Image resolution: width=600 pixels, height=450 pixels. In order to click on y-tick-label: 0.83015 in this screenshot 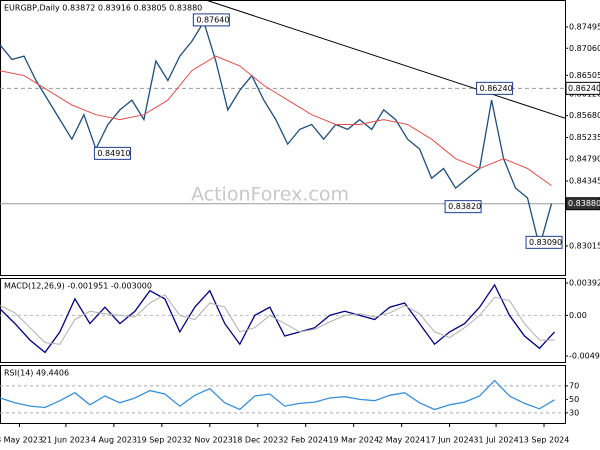, I will do `click(584, 246)`.